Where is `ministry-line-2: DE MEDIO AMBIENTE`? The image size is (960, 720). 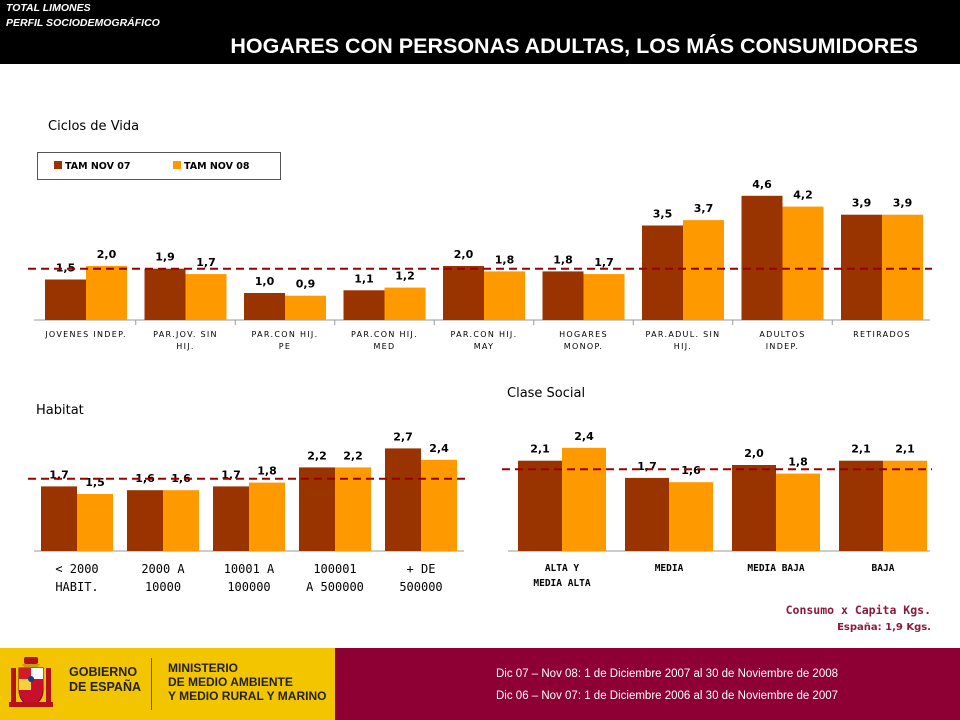
ministry-line-2: DE MEDIO AMBIENTE is located at coordinates (230, 682).